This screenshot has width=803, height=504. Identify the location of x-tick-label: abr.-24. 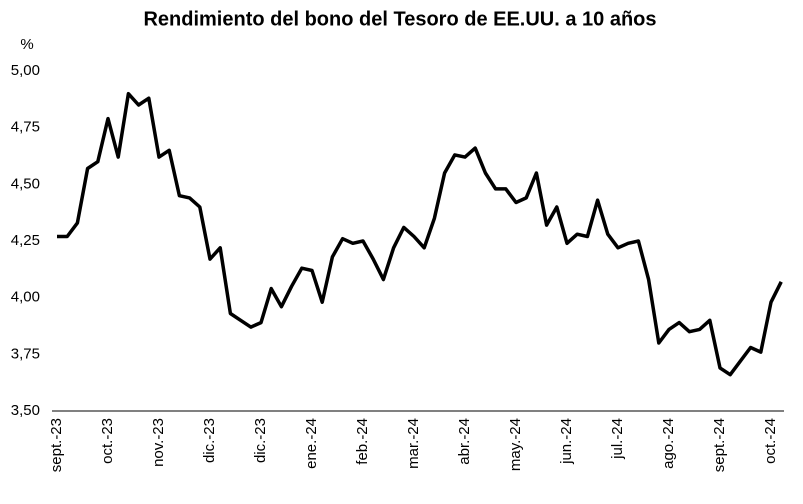
(464, 441).